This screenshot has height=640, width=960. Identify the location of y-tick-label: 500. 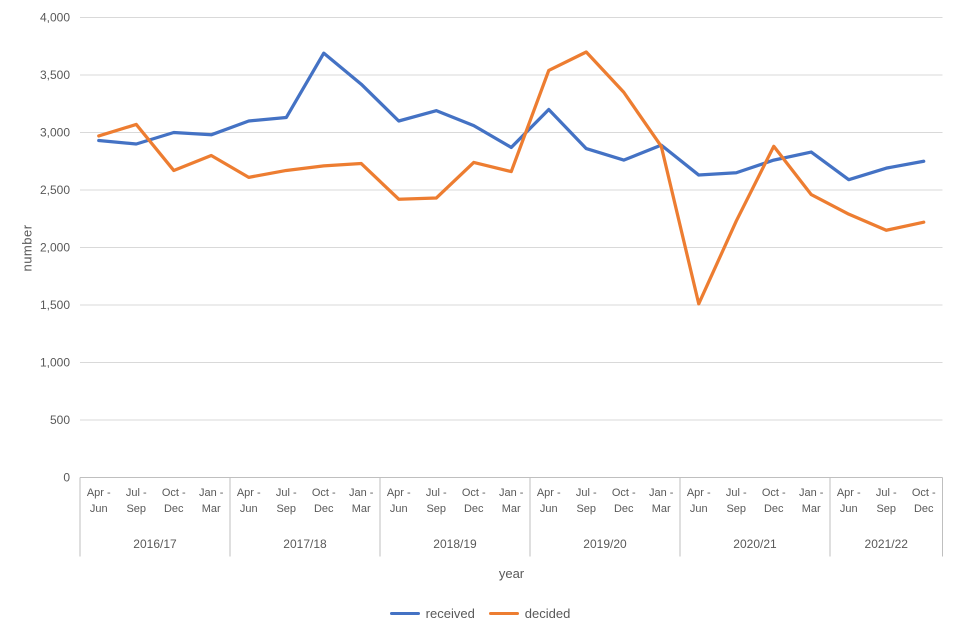
(60, 420).